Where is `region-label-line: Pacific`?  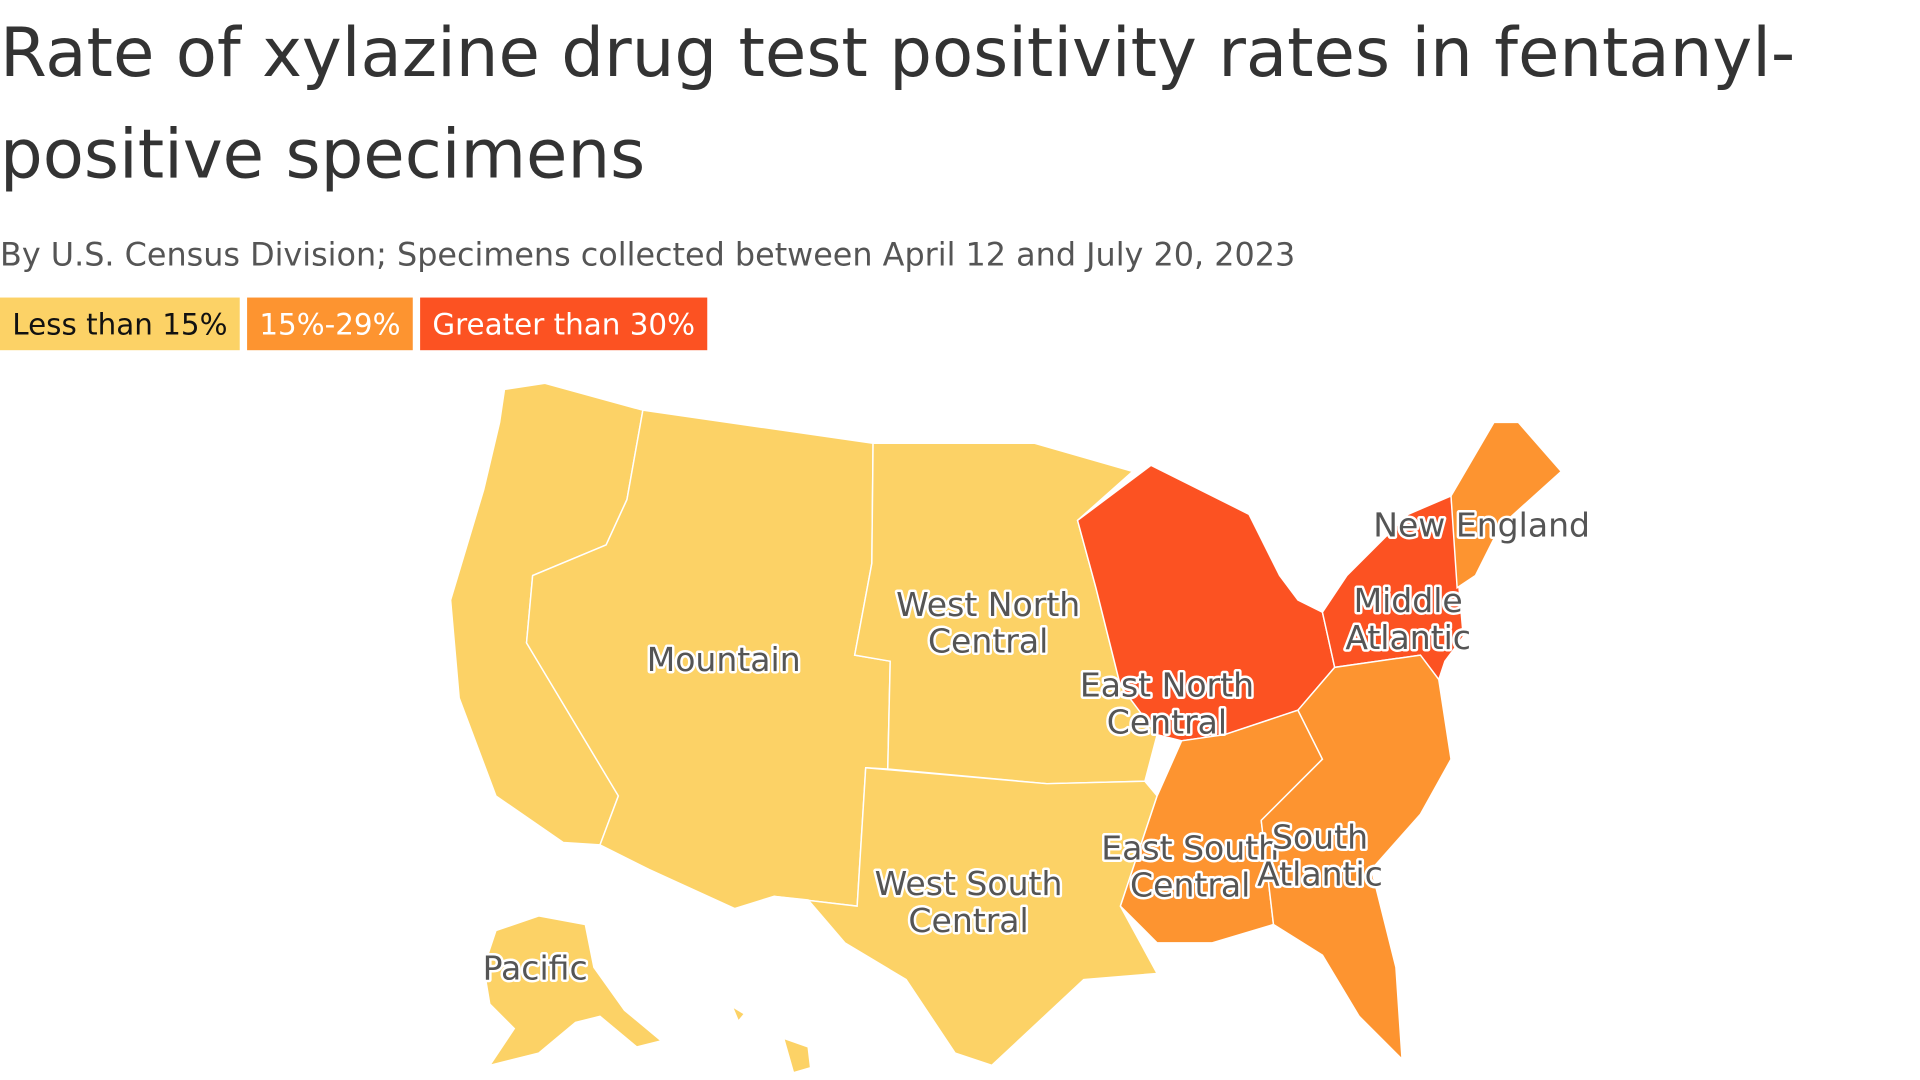 region-label-line: Pacific is located at coordinates (535, 968).